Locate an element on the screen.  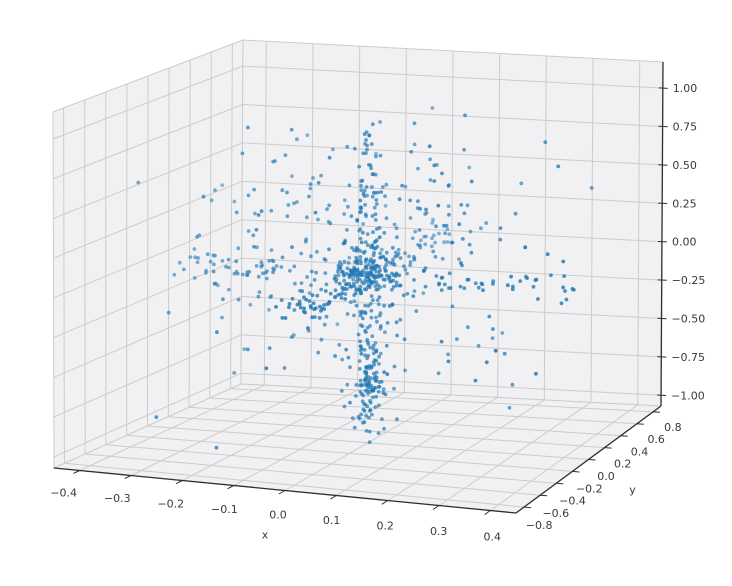
x-tick-label: 0.2 is located at coordinates (385, 526).